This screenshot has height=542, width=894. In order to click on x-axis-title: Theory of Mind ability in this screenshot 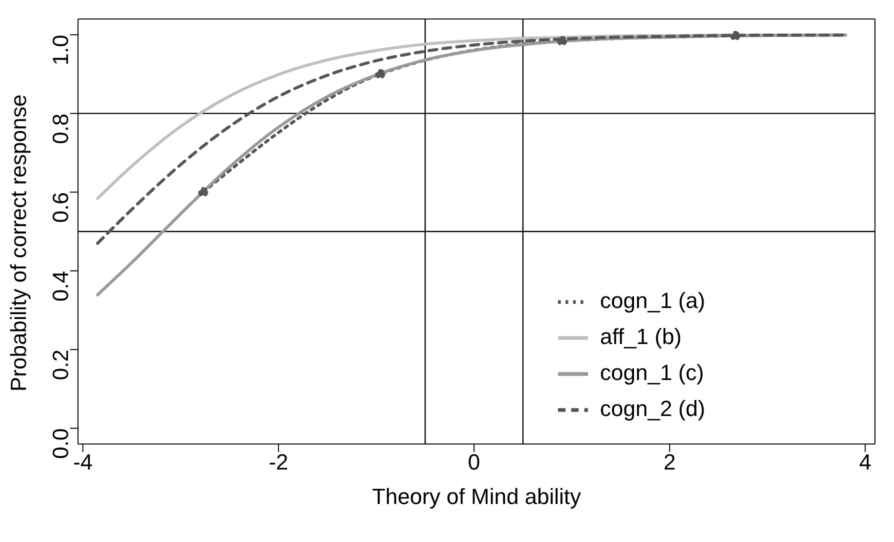, I will do `click(477, 496)`.